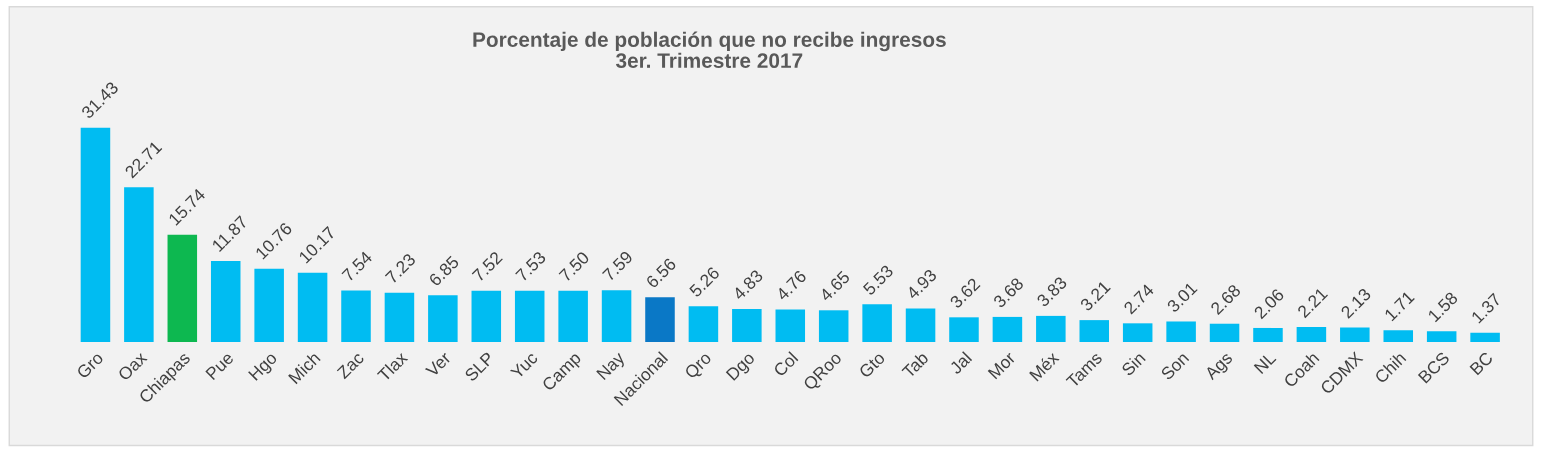  I want to click on data-label: 7.59, so click(617, 266).